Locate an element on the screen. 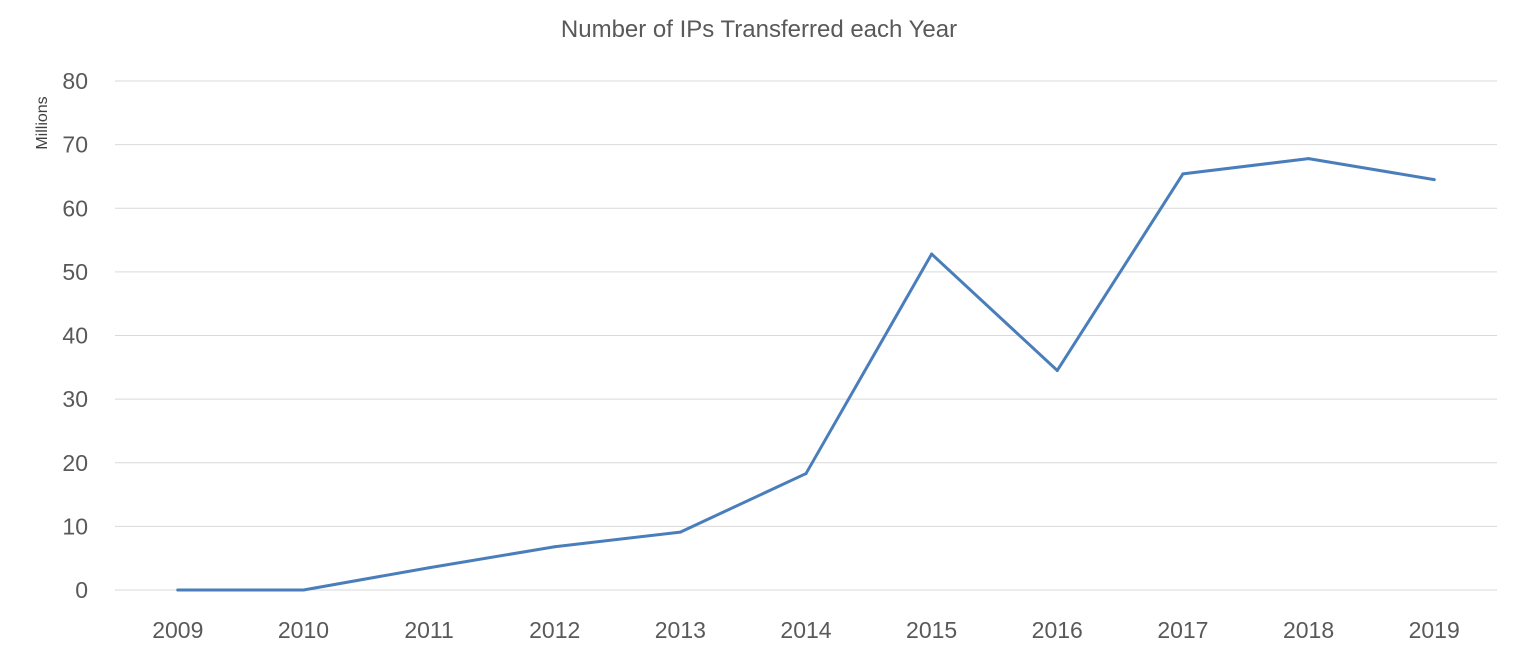 The width and height of the screenshot is (1518, 658). y-tick-label: 20 is located at coordinates (75, 463).